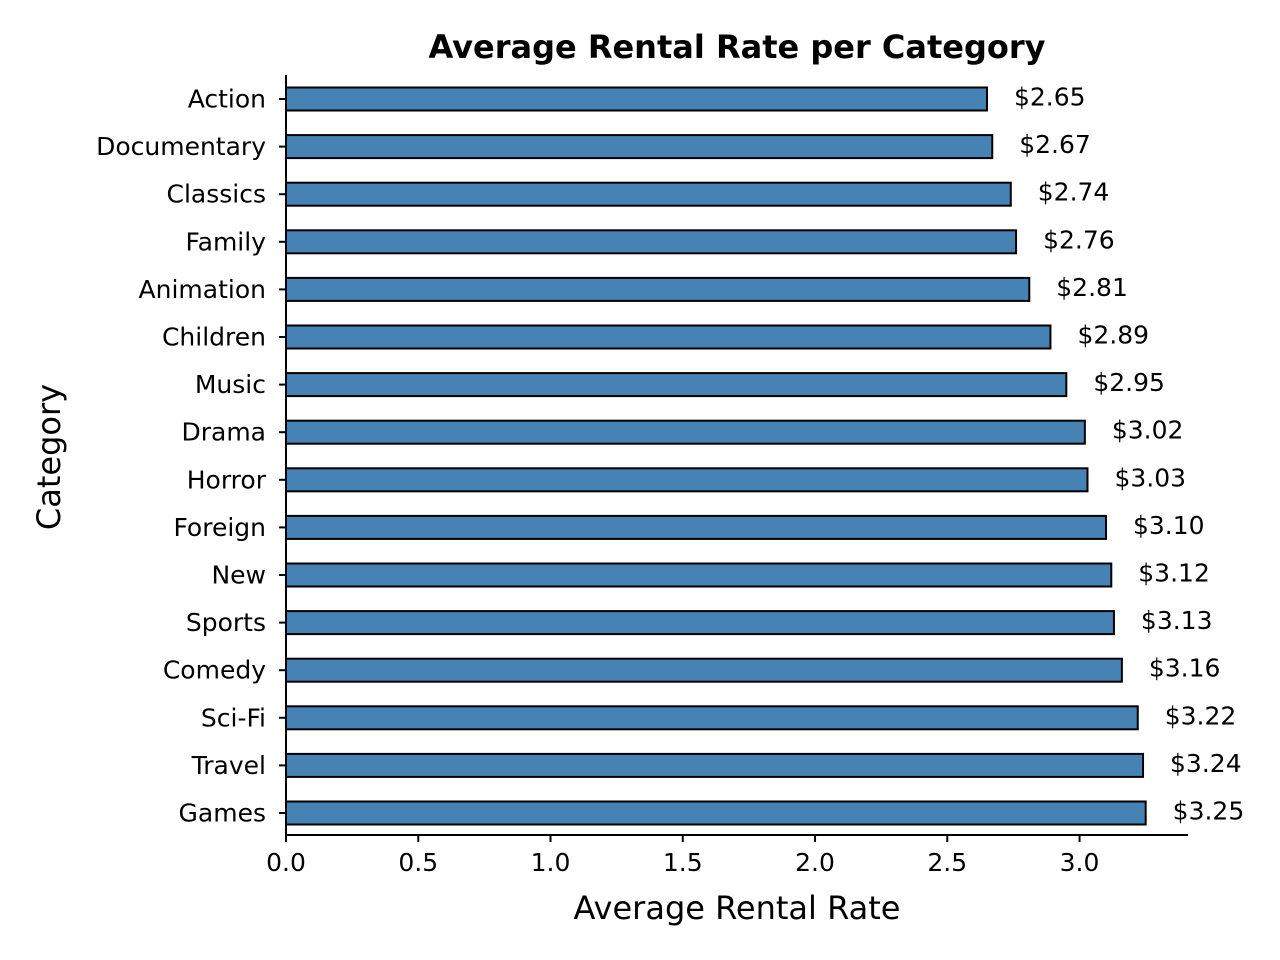  I want to click on bar-value-label: $3.03, so click(1150, 477).